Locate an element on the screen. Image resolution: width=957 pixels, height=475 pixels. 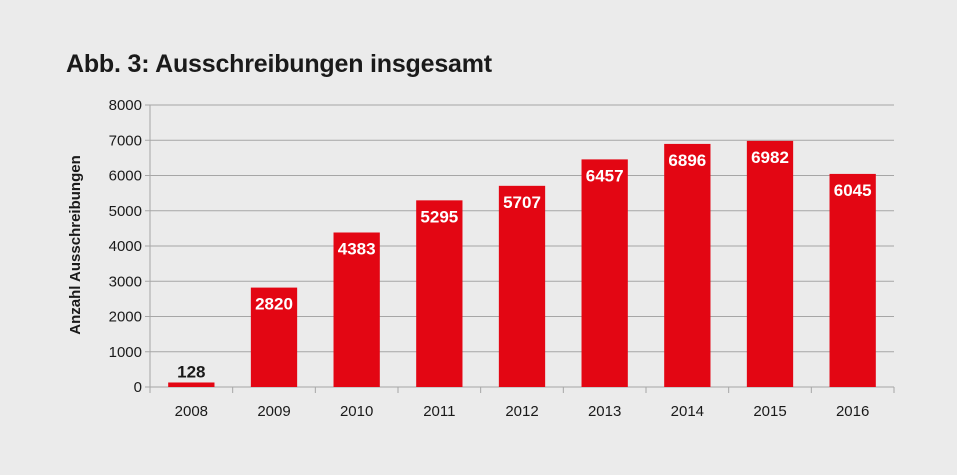
data-label: 6045 is located at coordinates (853, 190).